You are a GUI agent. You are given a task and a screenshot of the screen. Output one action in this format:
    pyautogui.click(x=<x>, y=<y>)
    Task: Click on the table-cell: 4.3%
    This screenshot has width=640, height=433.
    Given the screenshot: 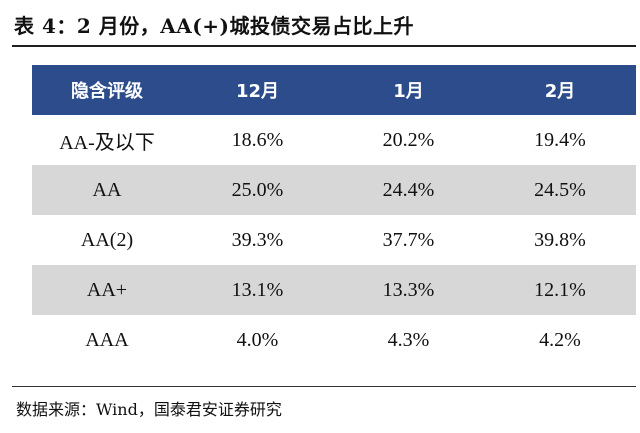 What is the action you would take?
    pyautogui.click(x=408, y=339)
    